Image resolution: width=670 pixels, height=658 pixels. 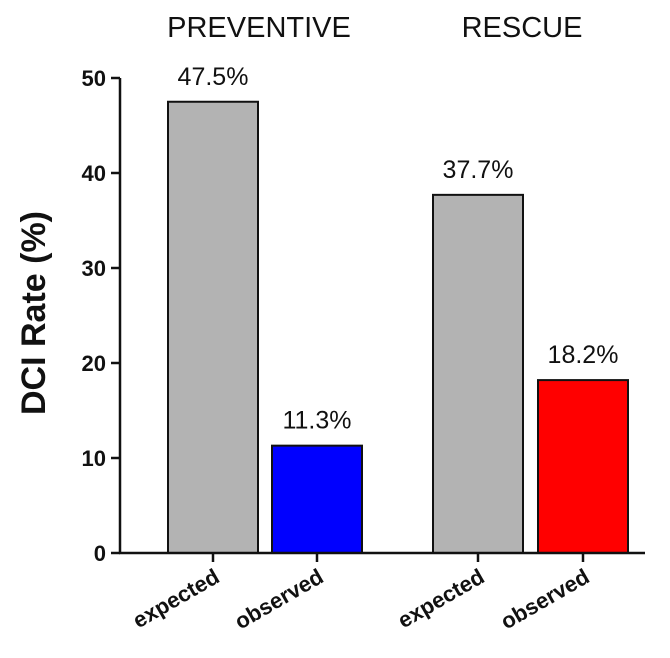 I want to click on y-tick-label: 10, so click(x=94, y=458).